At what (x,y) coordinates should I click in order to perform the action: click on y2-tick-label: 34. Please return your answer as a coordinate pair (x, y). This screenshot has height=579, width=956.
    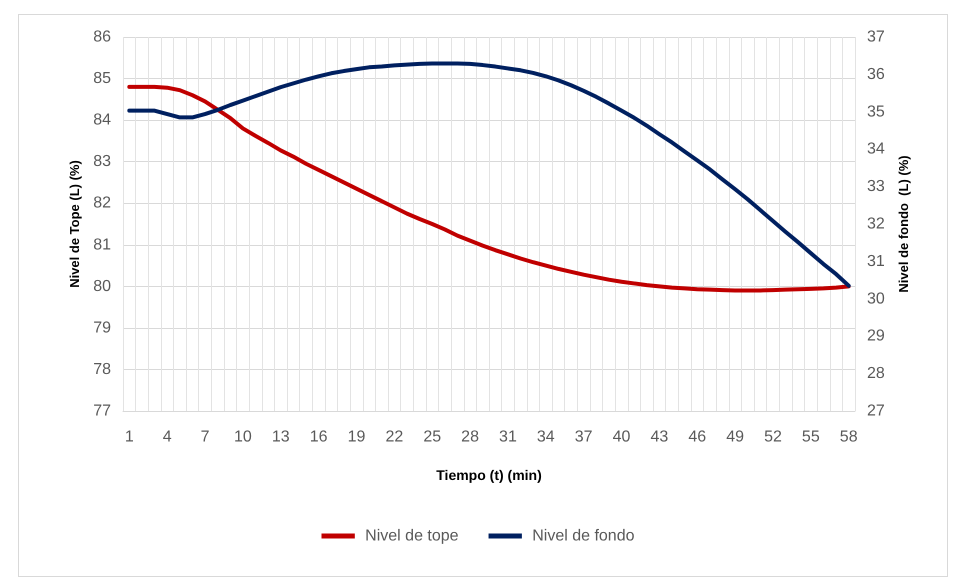
    Looking at the image, I should click on (876, 149).